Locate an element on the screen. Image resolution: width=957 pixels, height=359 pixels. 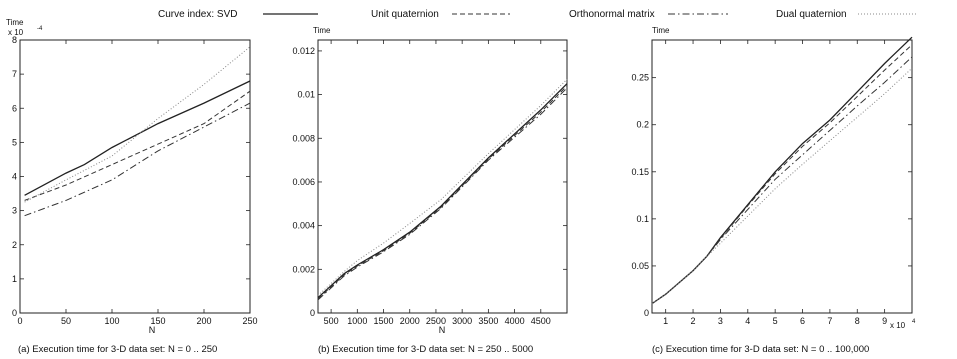
x-tick-label: 7 is located at coordinates (829, 321).